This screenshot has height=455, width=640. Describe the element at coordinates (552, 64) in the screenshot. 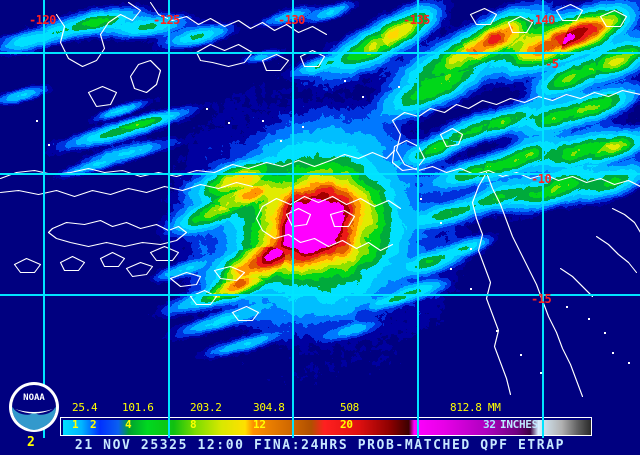

I see `latitude-tick-label: -5` at that location.